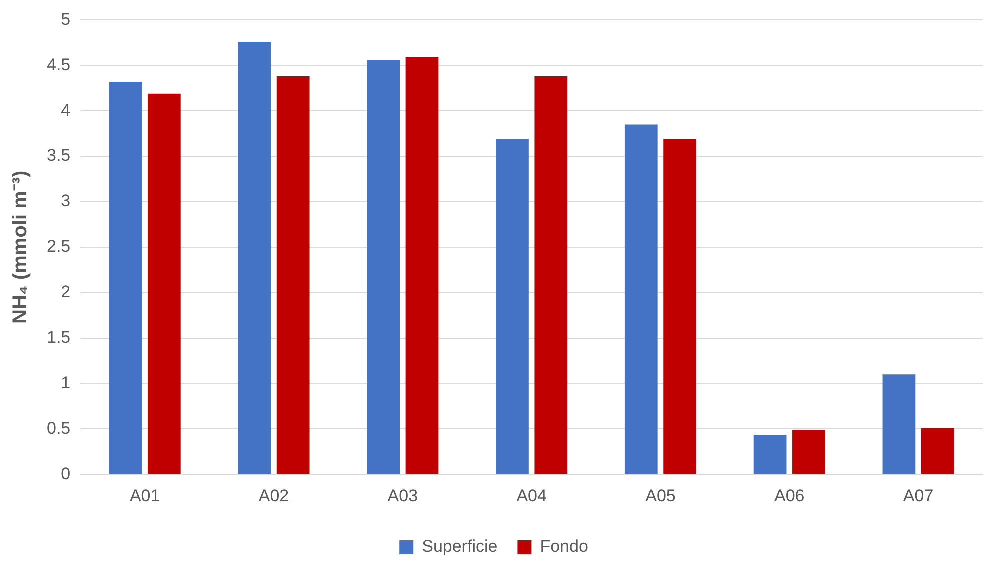 This screenshot has height=566, width=993. Describe the element at coordinates (918, 496) in the screenshot. I see `x-tick-label: A07` at that location.